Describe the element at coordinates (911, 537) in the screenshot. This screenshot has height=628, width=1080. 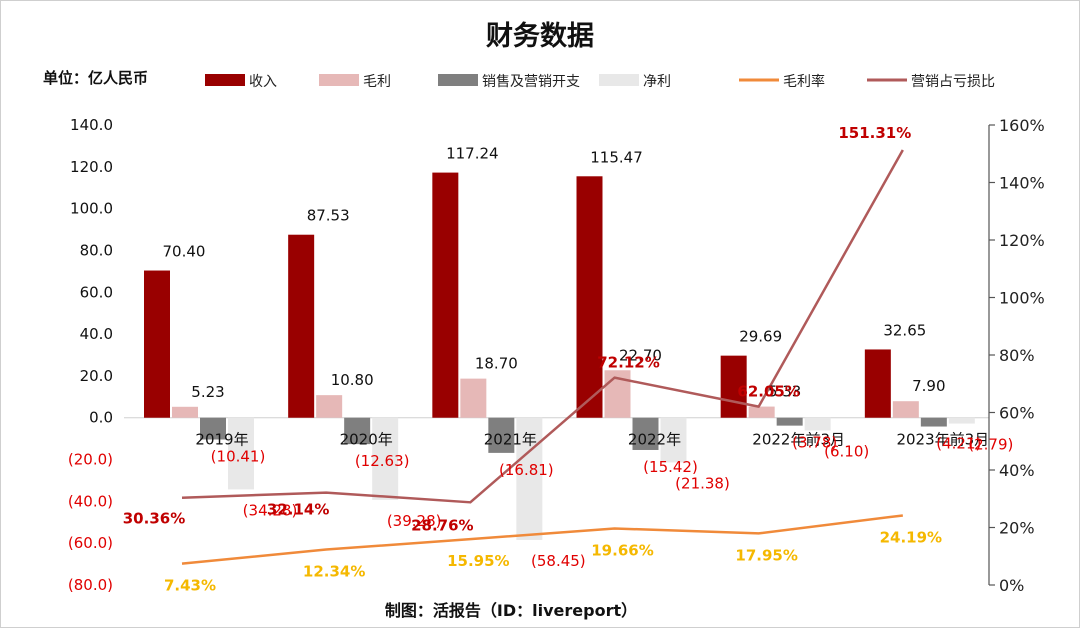
I see `label-gross-margin-5: 24.19%` at that location.